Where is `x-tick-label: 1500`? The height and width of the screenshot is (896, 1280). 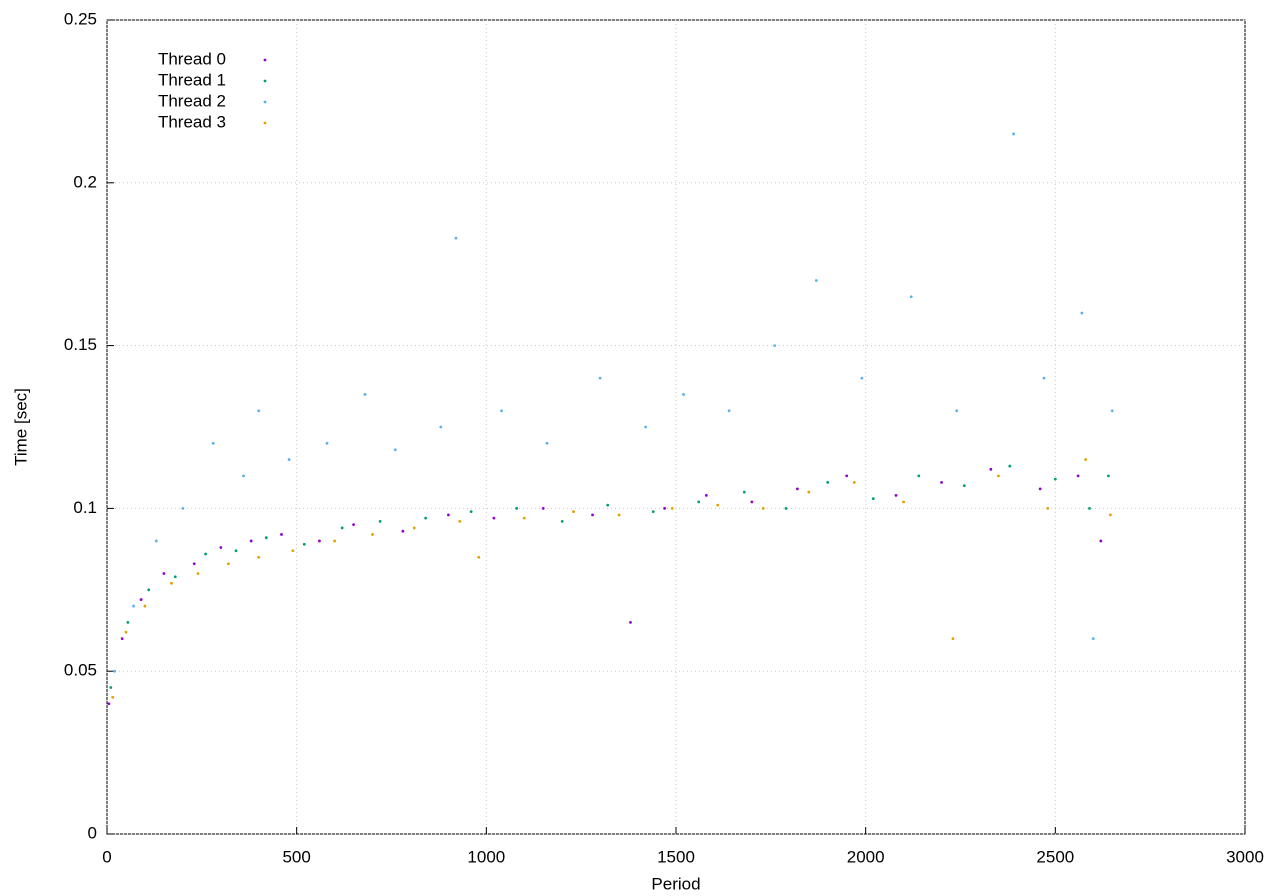 x-tick-label: 1500 is located at coordinates (676, 856).